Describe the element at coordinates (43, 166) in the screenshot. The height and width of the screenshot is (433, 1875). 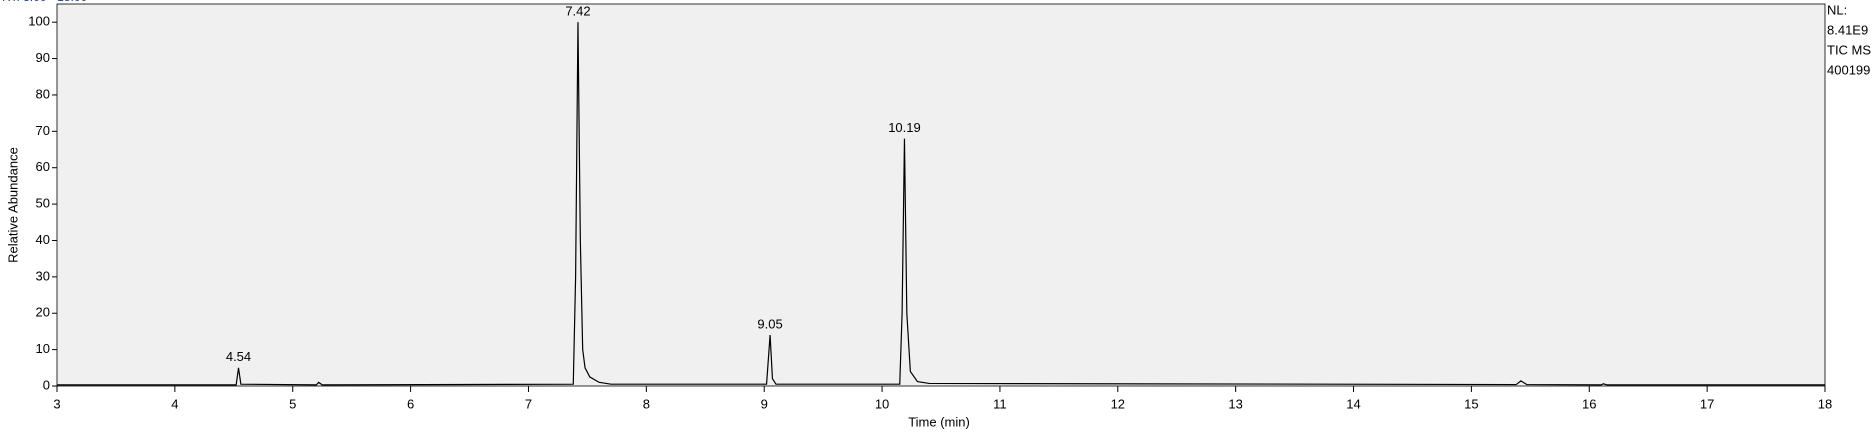
I see `y-tick-label: 60` at that location.